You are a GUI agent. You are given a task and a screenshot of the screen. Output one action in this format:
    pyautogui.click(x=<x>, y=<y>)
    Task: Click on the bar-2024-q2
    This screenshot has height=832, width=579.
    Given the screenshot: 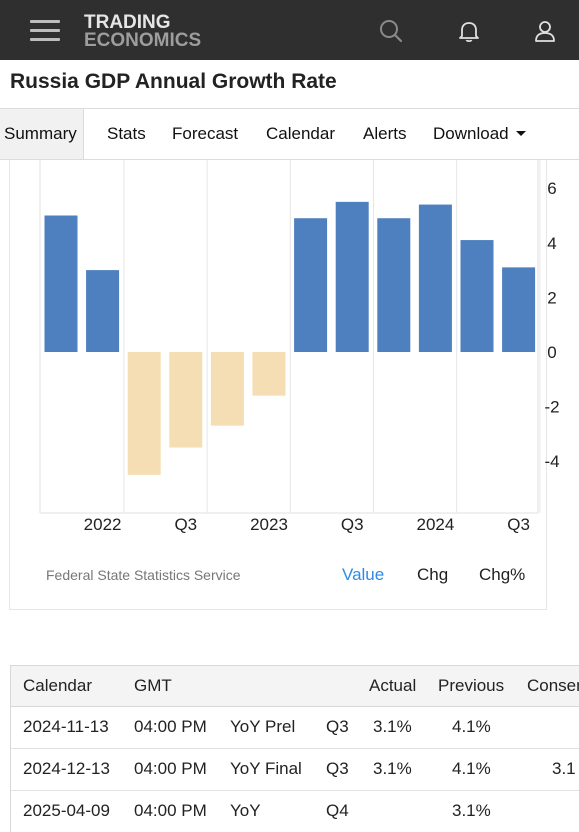 What is the action you would take?
    pyautogui.click(x=477, y=296)
    